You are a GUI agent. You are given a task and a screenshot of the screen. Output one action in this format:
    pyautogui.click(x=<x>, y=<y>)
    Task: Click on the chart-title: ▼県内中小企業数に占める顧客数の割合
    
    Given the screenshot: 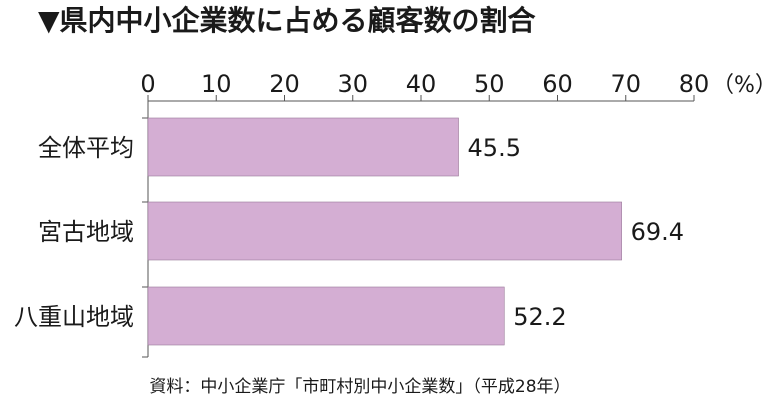 What is the action you would take?
    pyautogui.click(x=287, y=20)
    